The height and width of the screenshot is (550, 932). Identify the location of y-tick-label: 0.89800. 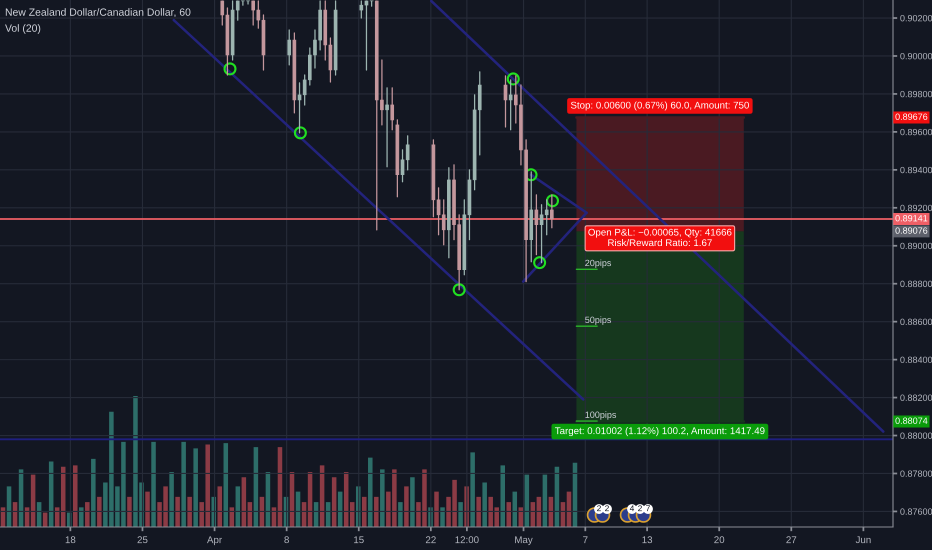
(916, 94).